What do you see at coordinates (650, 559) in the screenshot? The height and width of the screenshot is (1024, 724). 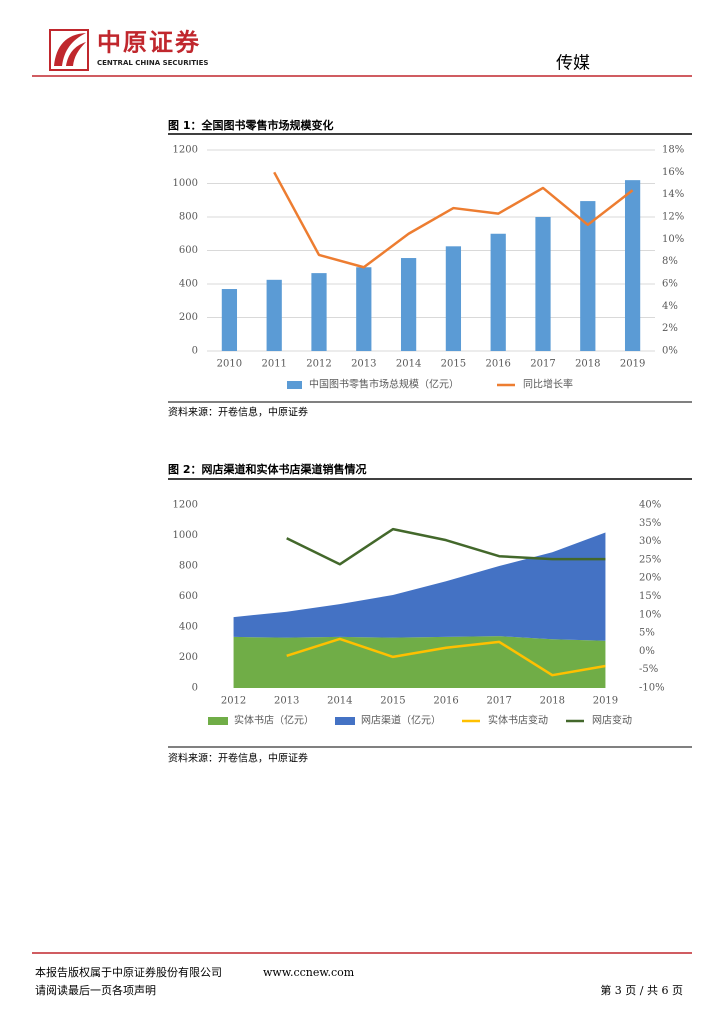 I see `y2-tick-label: 25%` at bounding box center [650, 559].